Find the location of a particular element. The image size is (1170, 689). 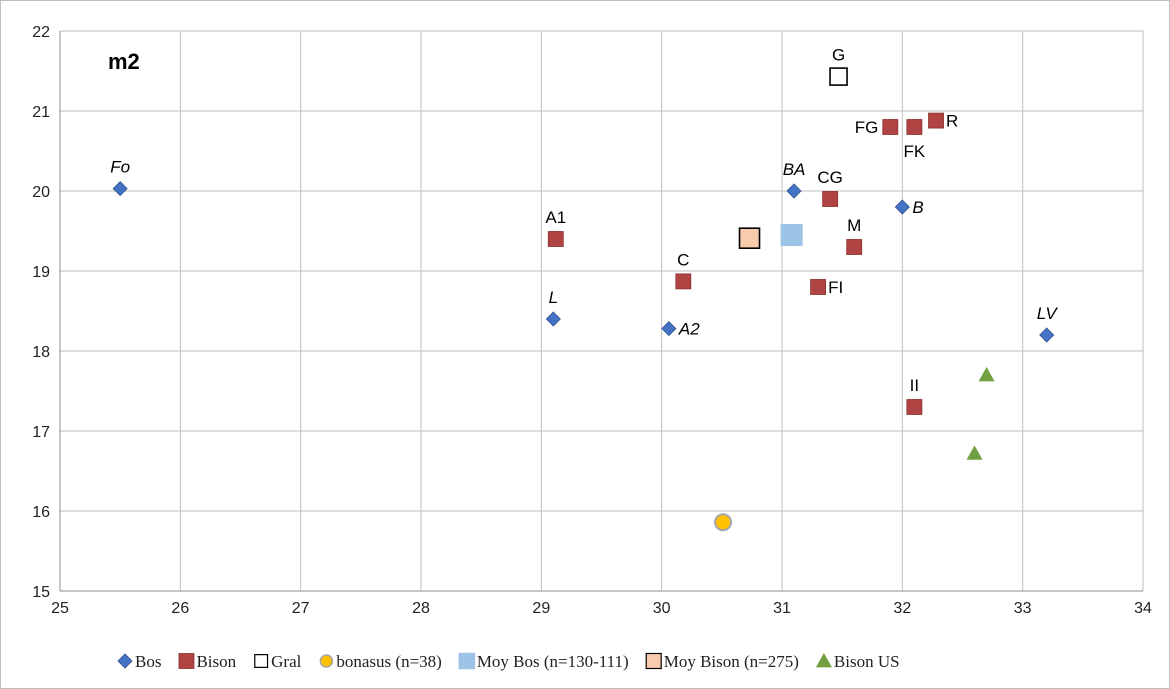

legend-label: Moy Bos (n=130-111) is located at coordinates (553, 661).